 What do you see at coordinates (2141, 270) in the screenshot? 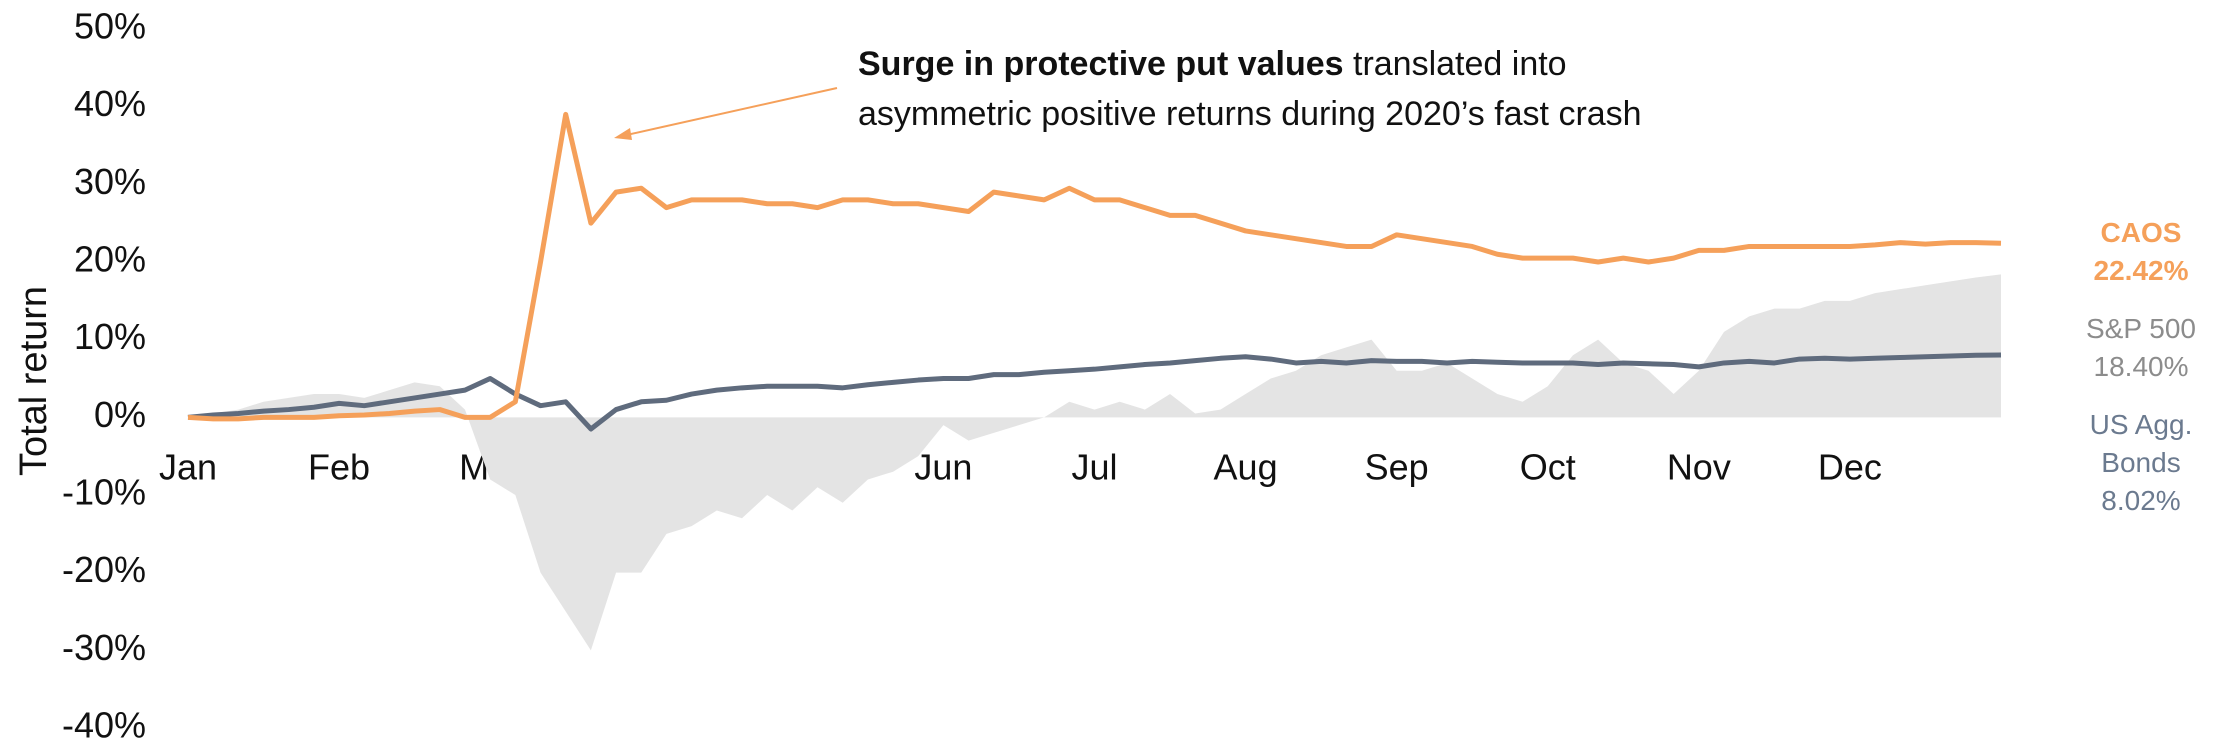
I see `end-value-label: 22.42%` at bounding box center [2141, 270].